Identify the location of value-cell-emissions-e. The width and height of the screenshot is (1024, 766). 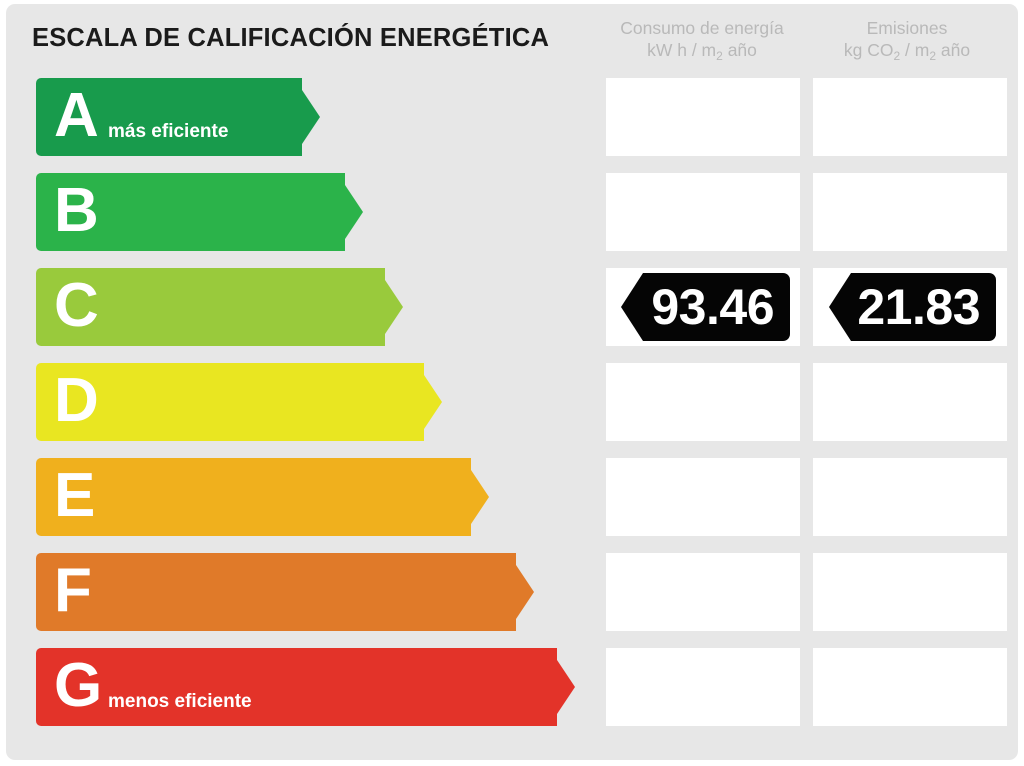
(910, 497).